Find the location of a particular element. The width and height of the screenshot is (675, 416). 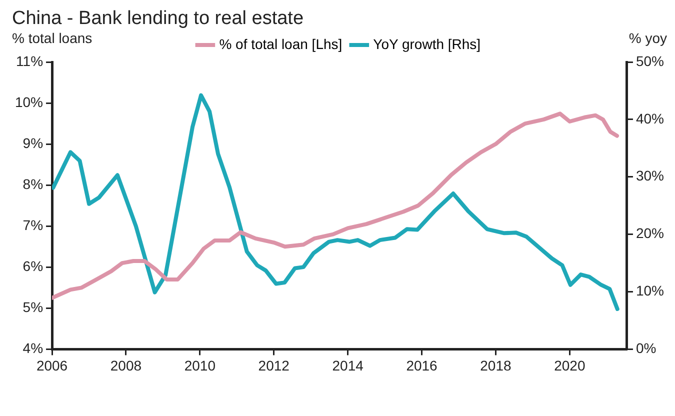

y-tick-label: 8% is located at coordinates (33, 184).